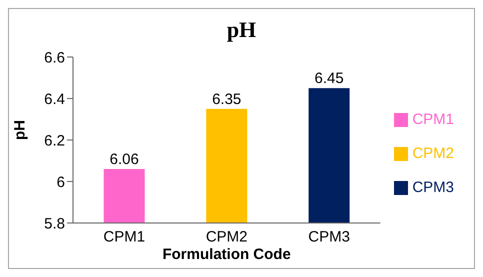 Image resolution: width=483 pixels, height=277 pixels. Describe the element at coordinates (227, 237) in the screenshot. I see `x-tick-label: CPM2` at that location.